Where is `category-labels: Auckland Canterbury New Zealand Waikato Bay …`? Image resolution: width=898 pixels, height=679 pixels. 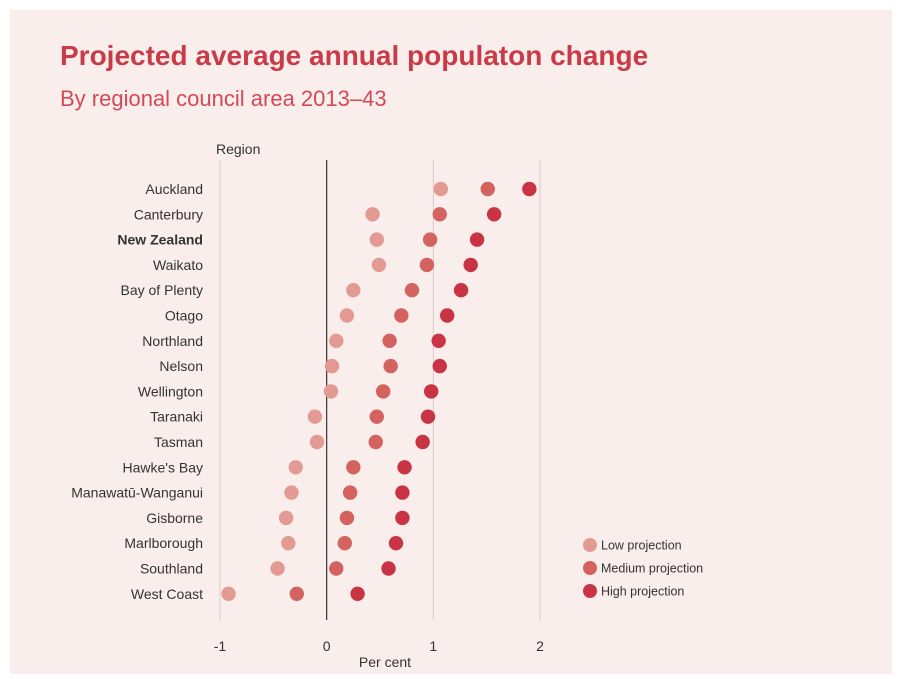 category-labels: Auckland Canterbury New Zealand Waikato Bay … is located at coordinates (137, 391).